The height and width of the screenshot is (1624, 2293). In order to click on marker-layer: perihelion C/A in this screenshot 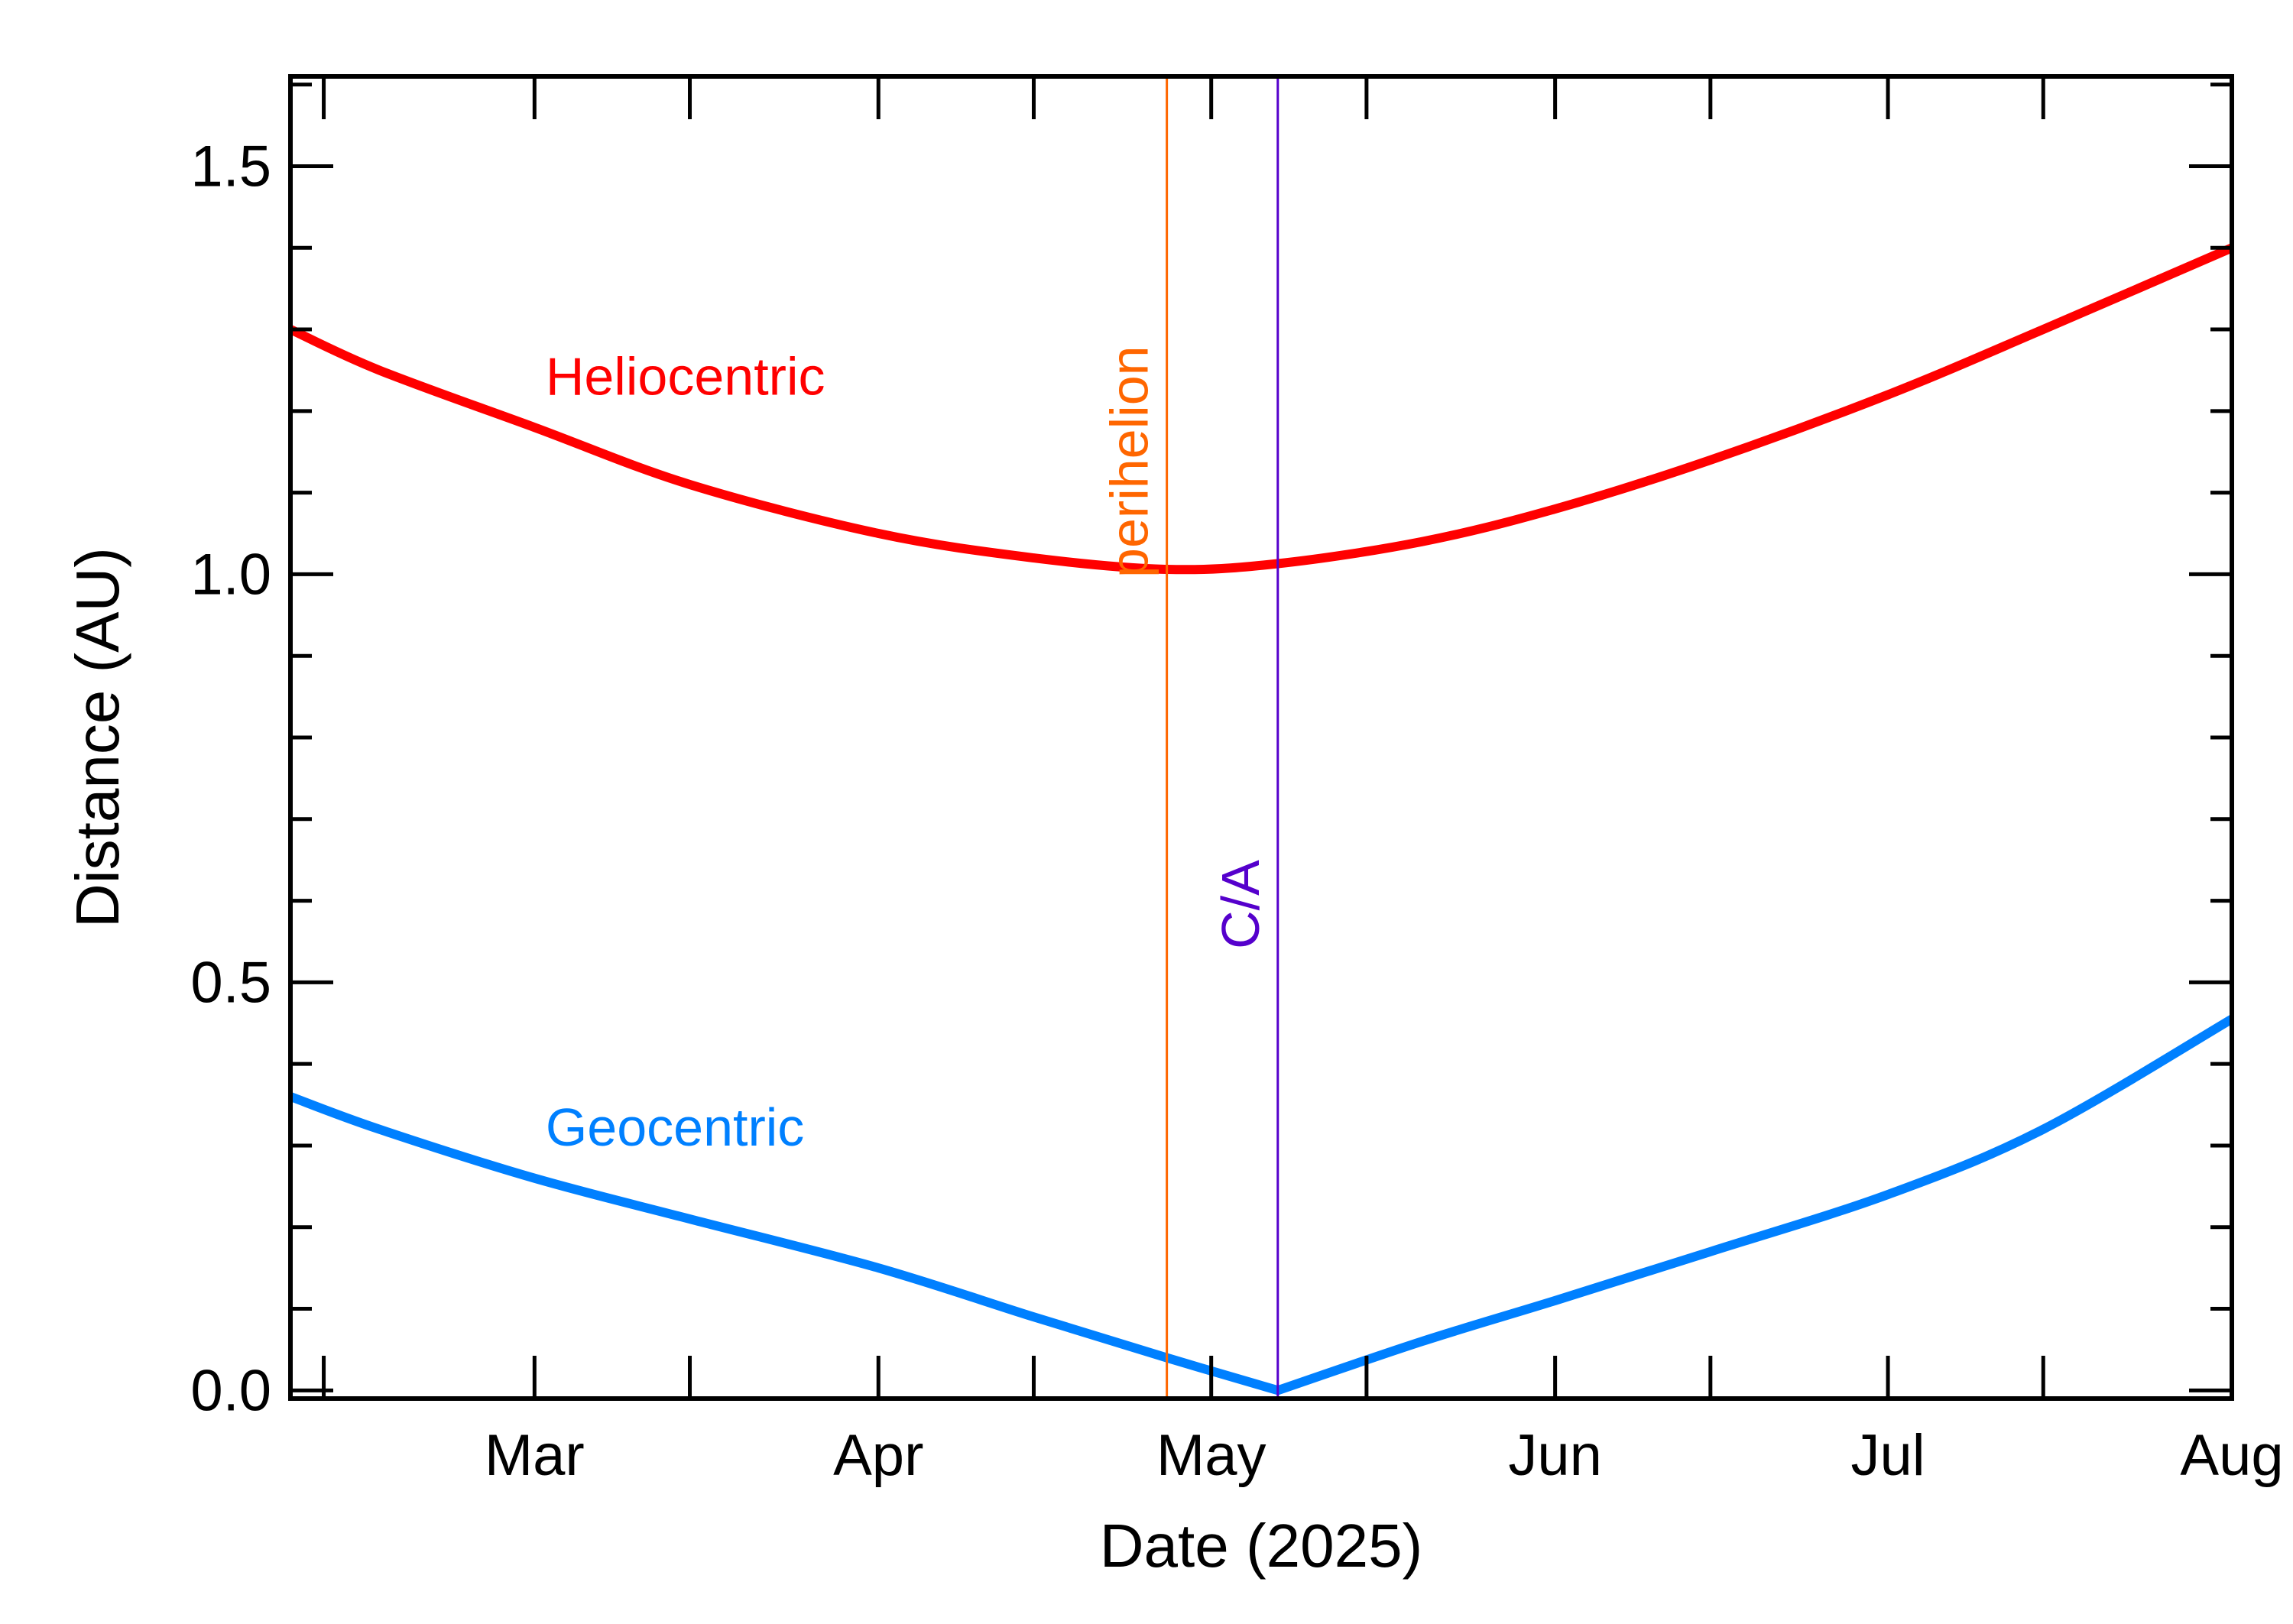, I will do `click(1189, 737)`.